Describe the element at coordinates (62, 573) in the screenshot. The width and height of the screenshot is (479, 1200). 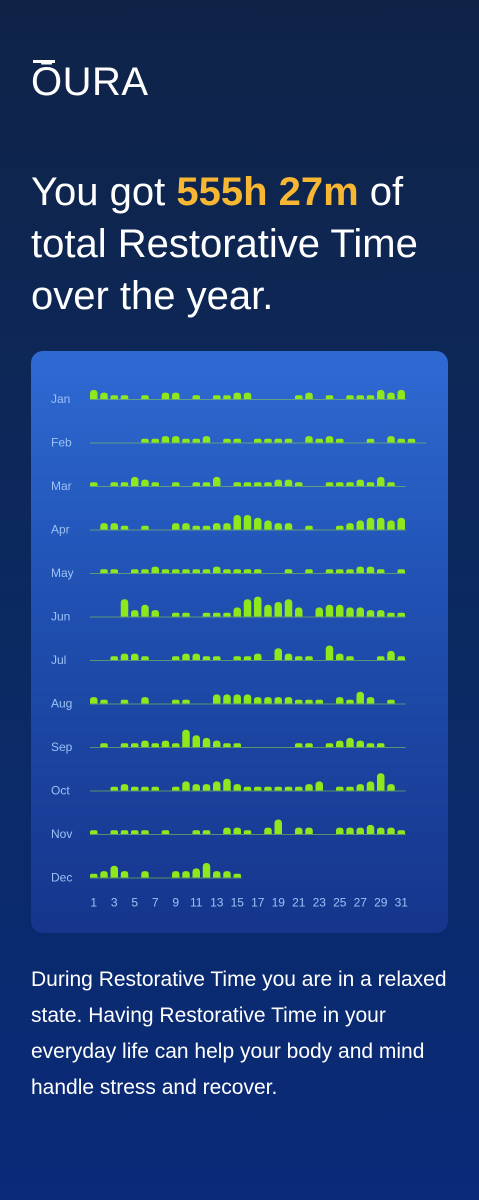
I see `month-label: May` at that location.